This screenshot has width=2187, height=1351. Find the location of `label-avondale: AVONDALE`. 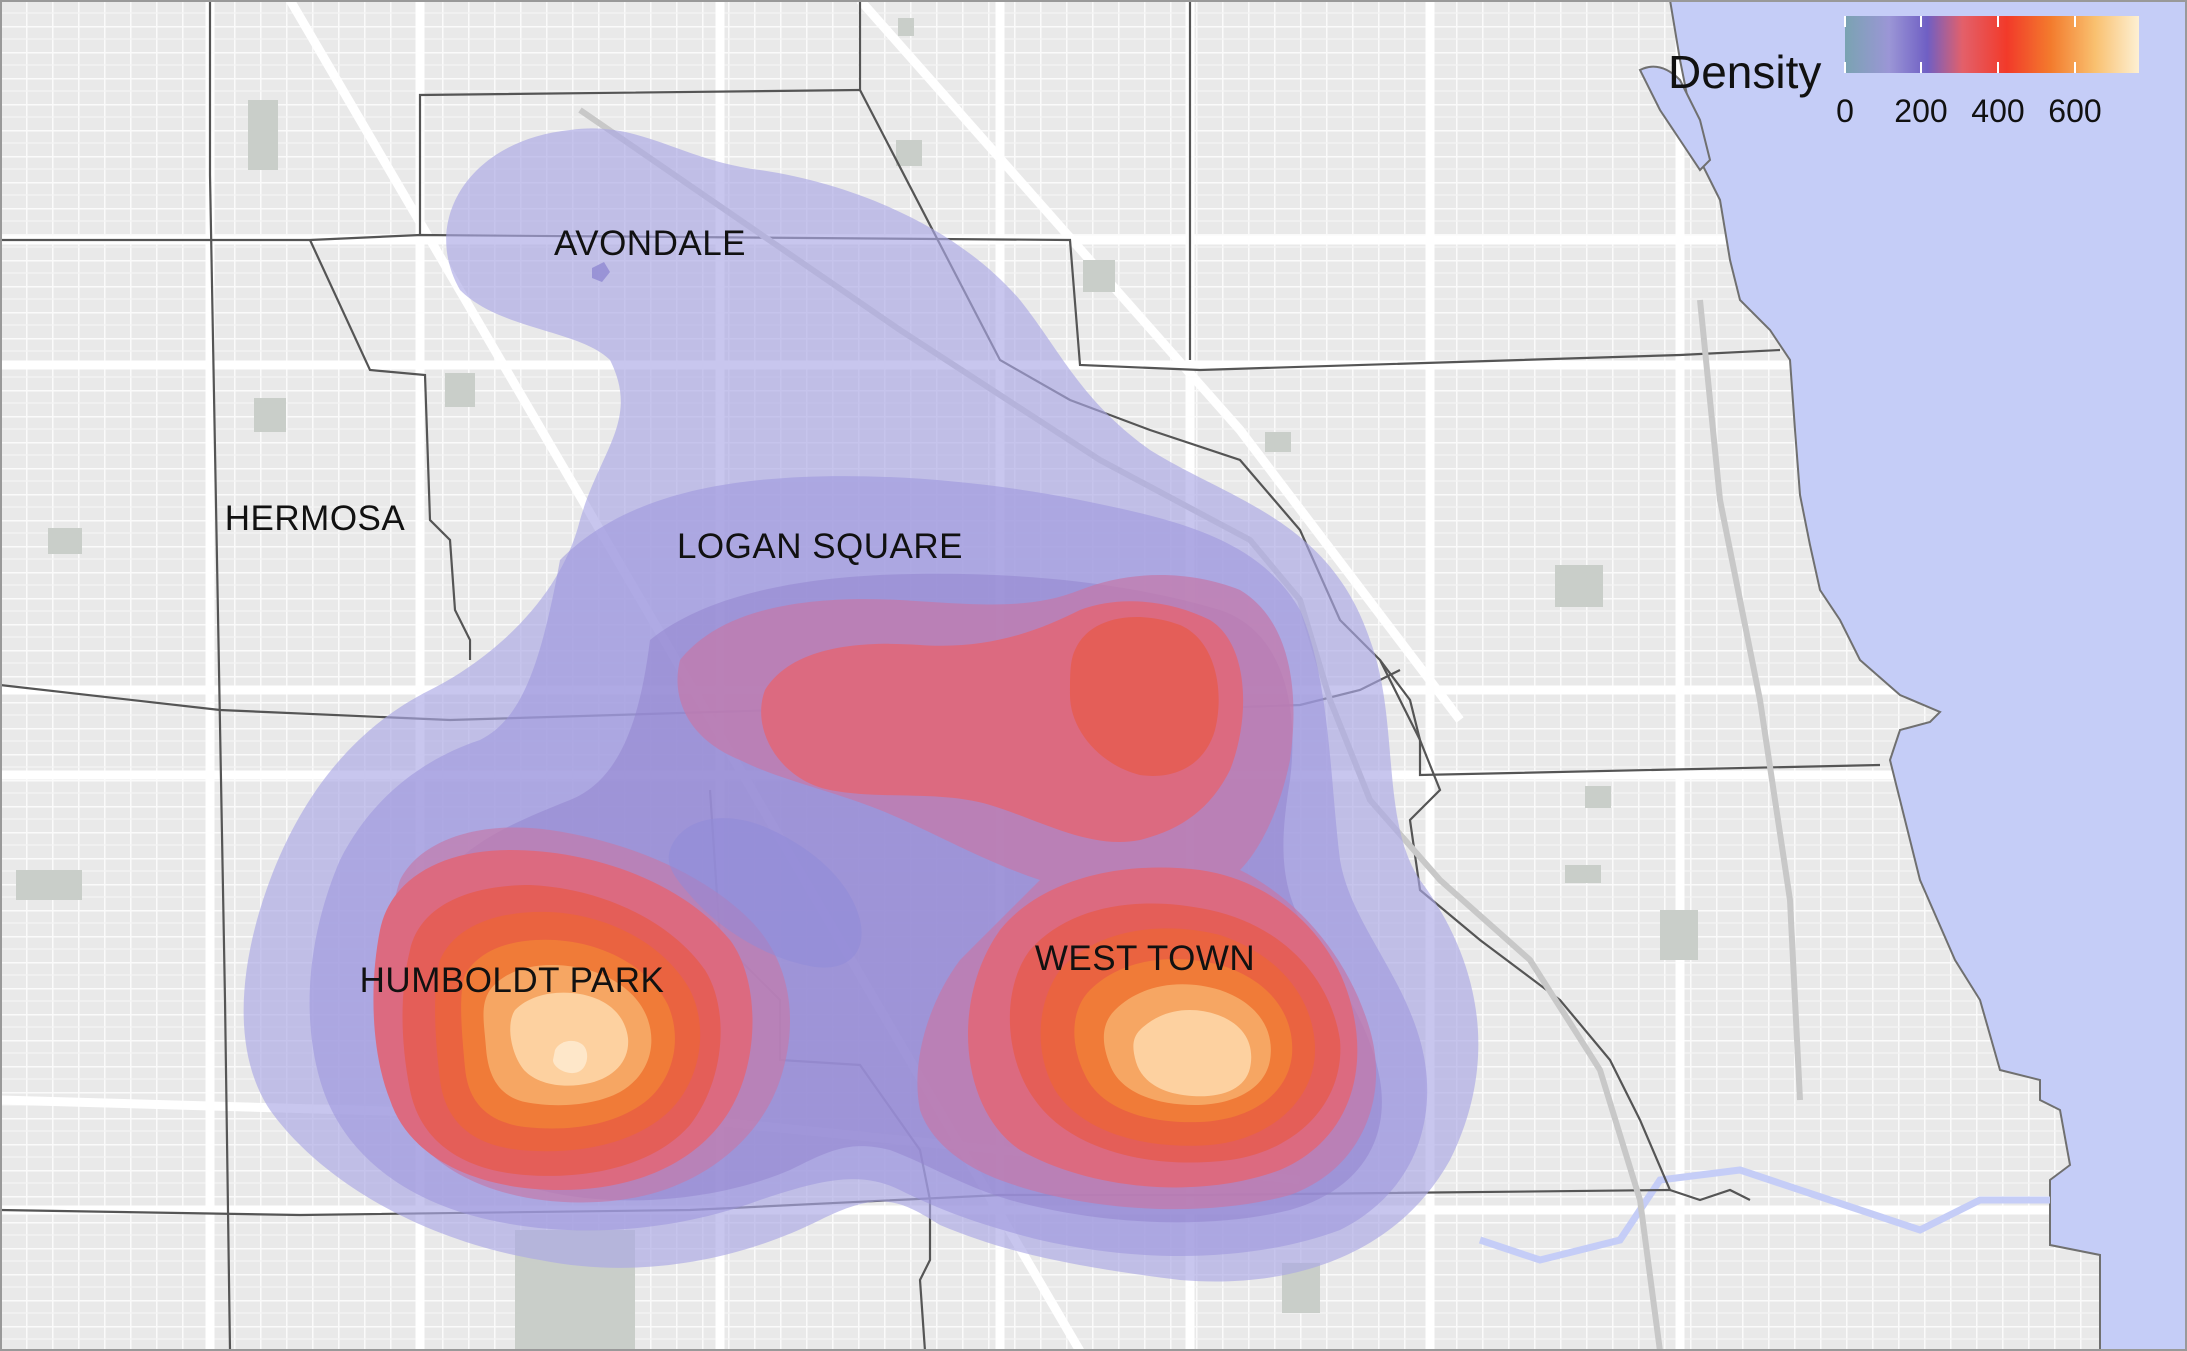

label-avondale: AVONDALE is located at coordinates (650, 243).